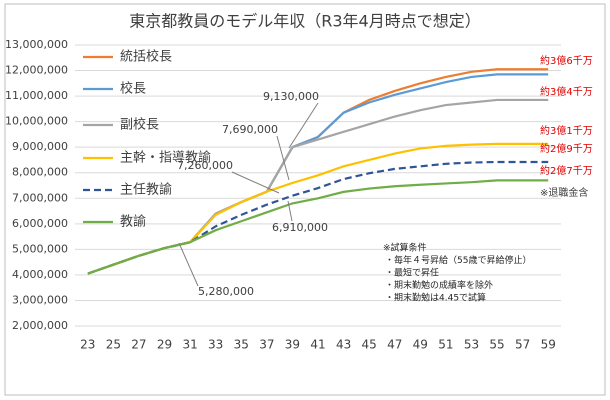 The width and height of the screenshot is (610, 400). I want to click on legend-label: 主任教諭, so click(146, 190).